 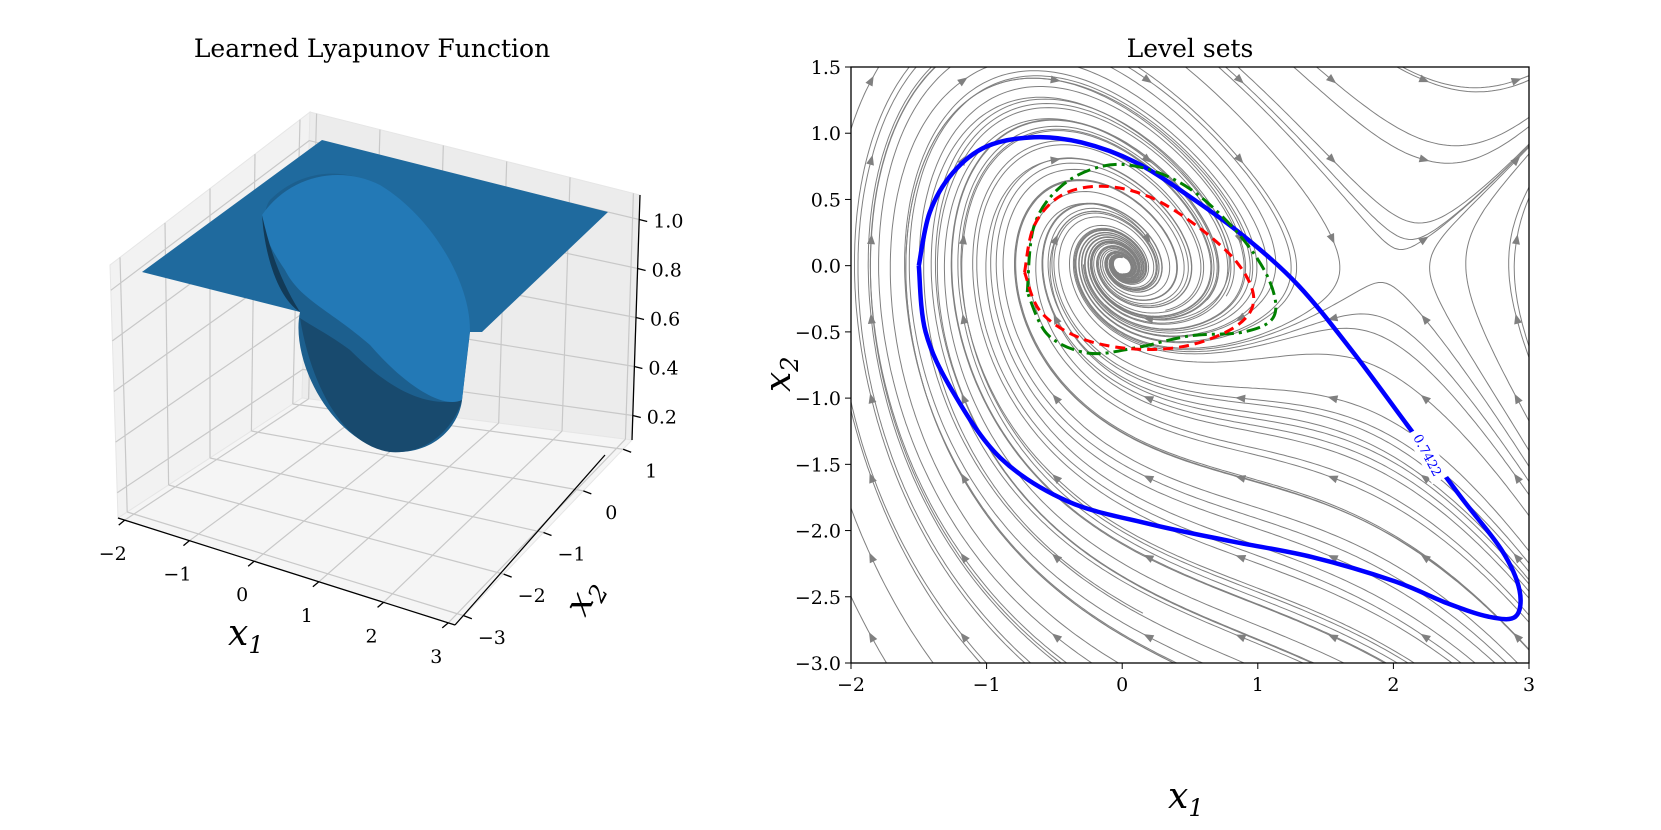 I want to click on bowl-inner-wall, so click(x=366, y=288).